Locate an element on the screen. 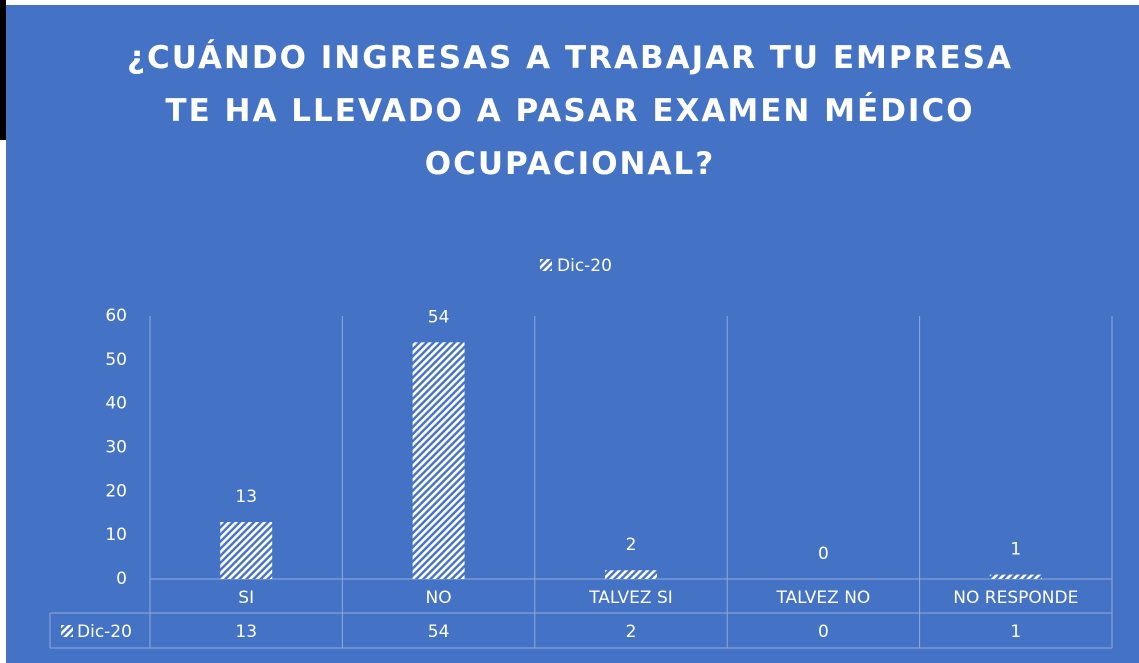 The image size is (1139, 663). table-value: 2 is located at coordinates (631, 632).